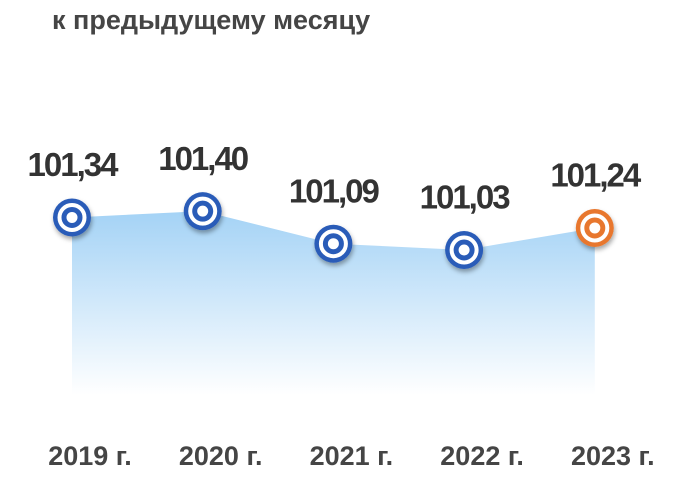 This screenshot has width=680, height=498. I want to click on x-tick-label: 2019 г., so click(90, 456).